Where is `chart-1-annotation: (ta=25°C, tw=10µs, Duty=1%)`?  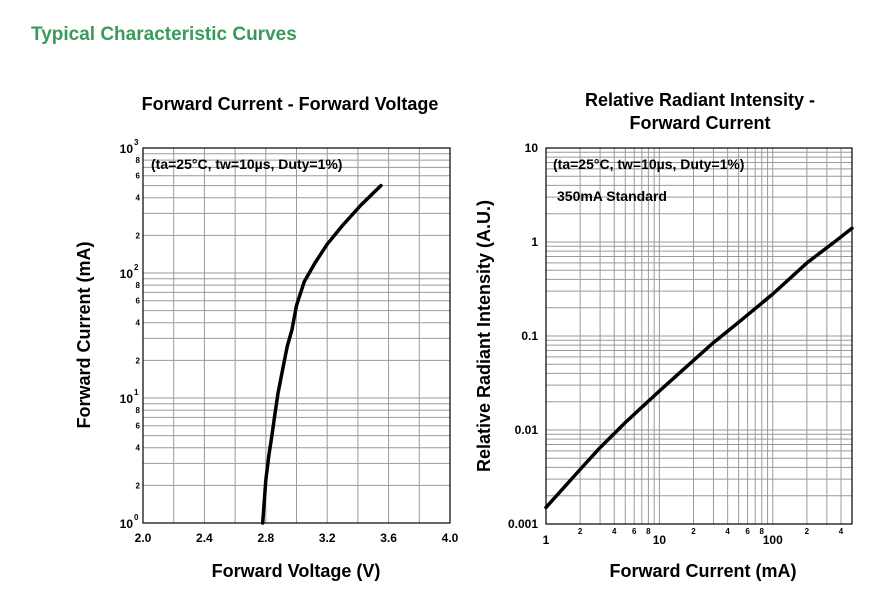 chart-1-annotation: (ta=25°C, tw=10µs, Duty=1%) is located at coordinates (246, 164).